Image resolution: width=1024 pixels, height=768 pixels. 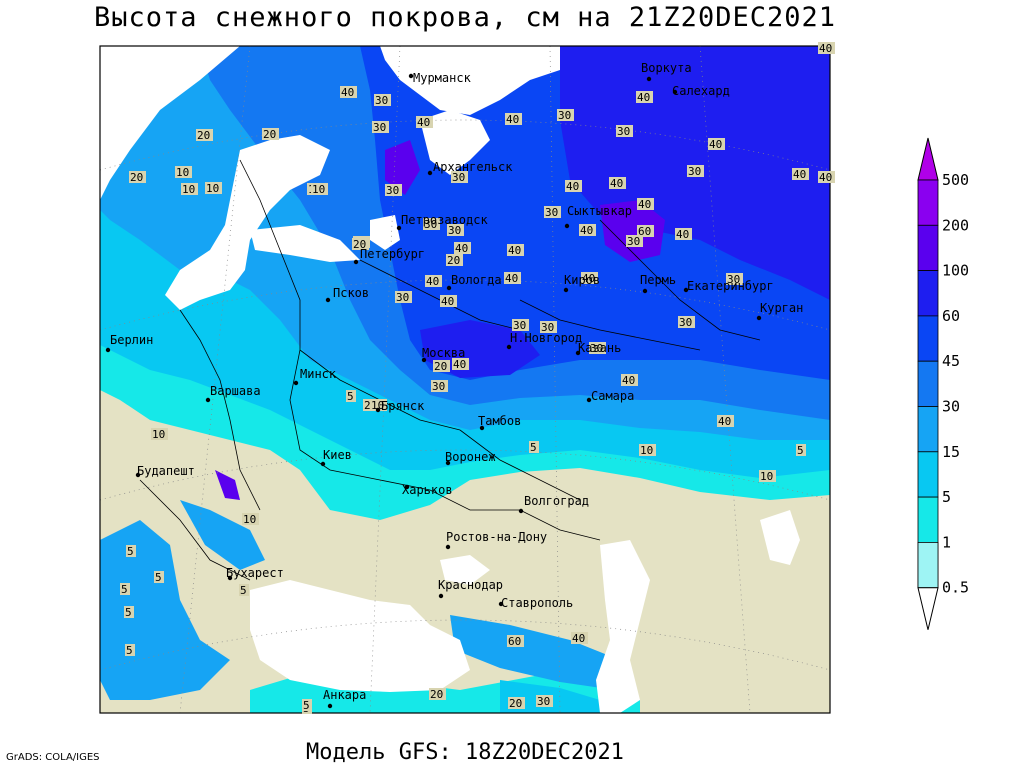 What do you see at coordinates (443, 353) in the screenshot?
I see `city-label: Москва` at bounding box center [443, 353].